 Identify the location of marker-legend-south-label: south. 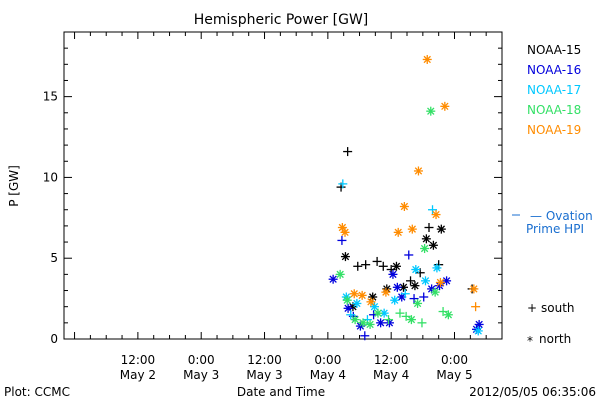
(558, 308).